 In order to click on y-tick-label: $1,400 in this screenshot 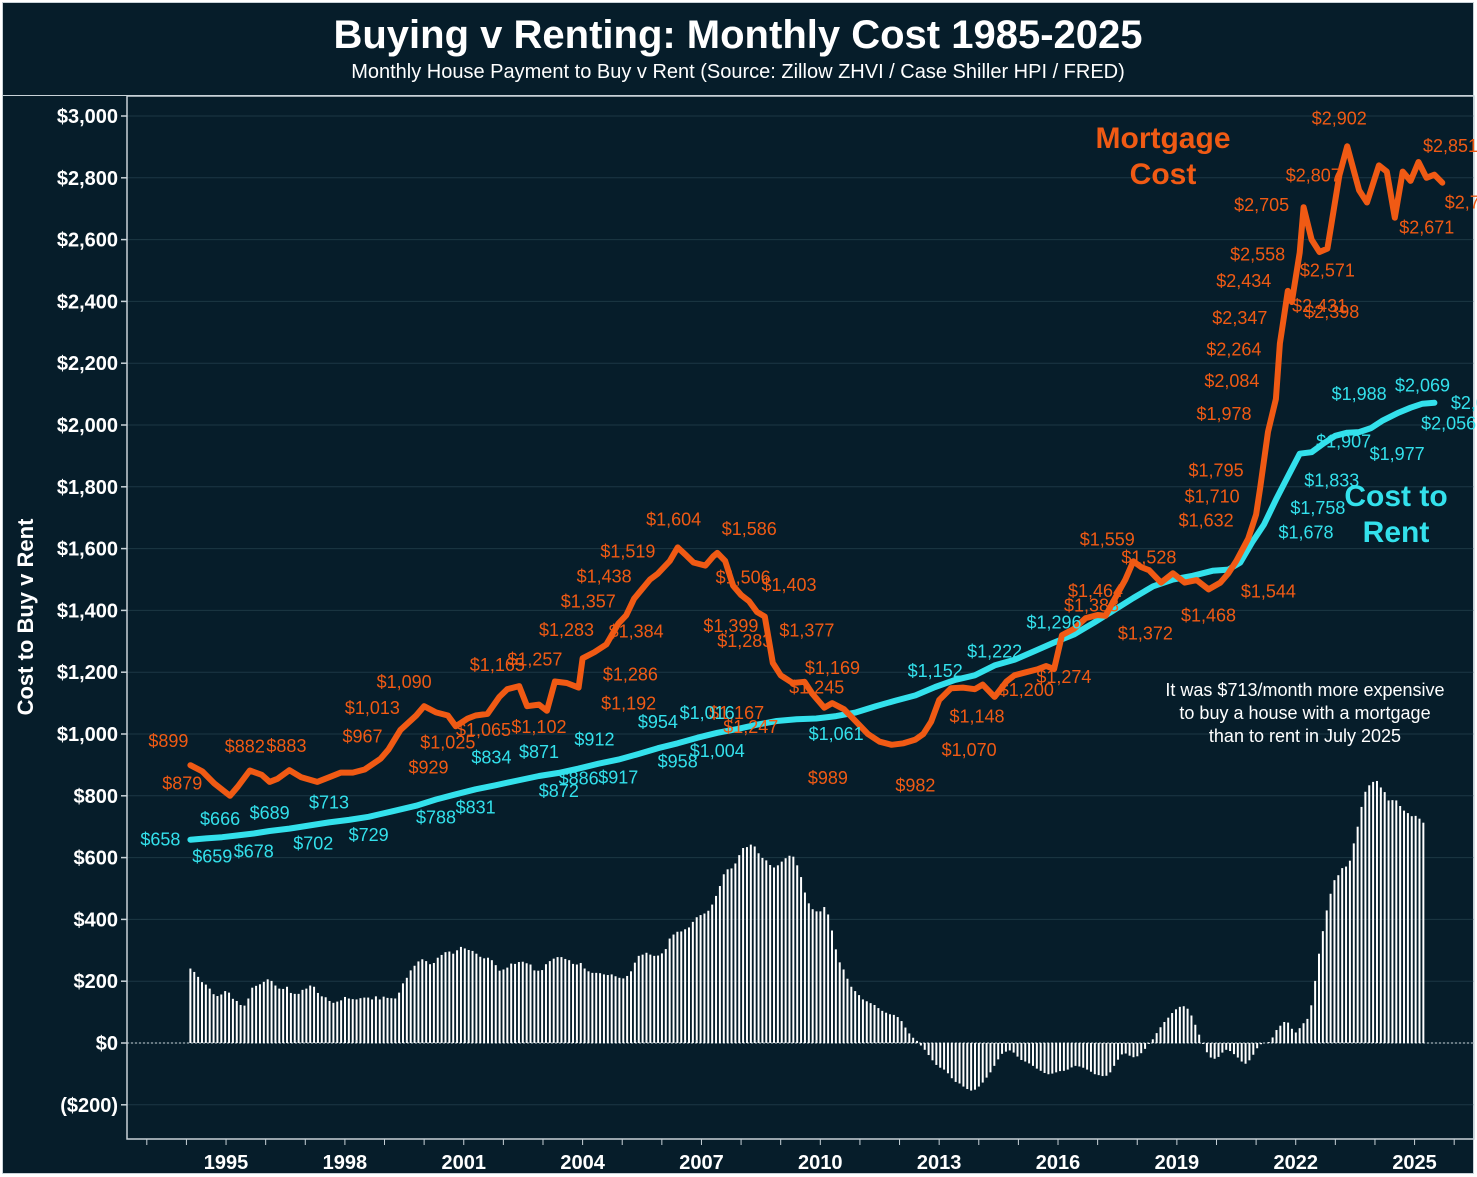, I will do `click(87, 611)`.